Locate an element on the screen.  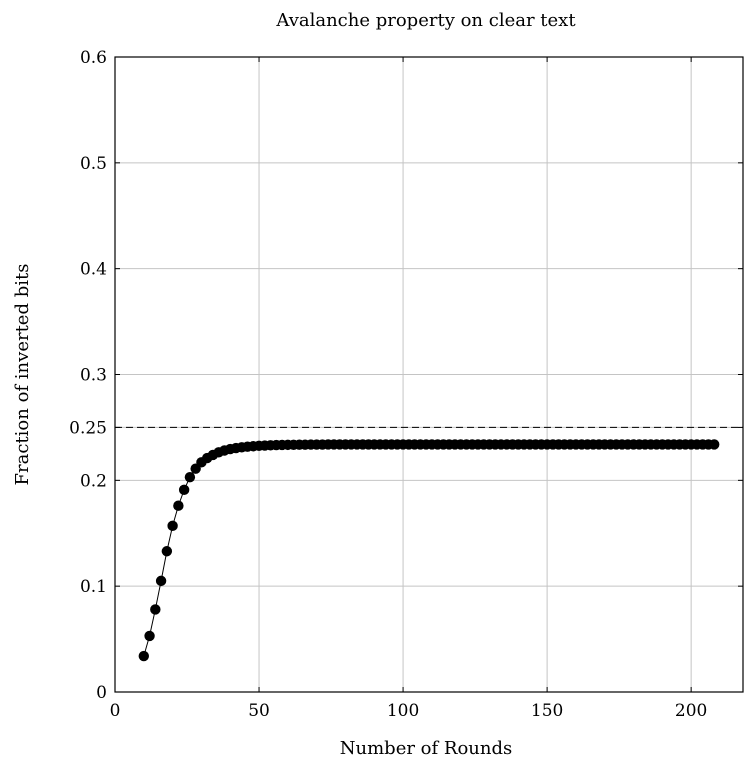
x-tick-label: 0 is located at coordinates (115, 711).